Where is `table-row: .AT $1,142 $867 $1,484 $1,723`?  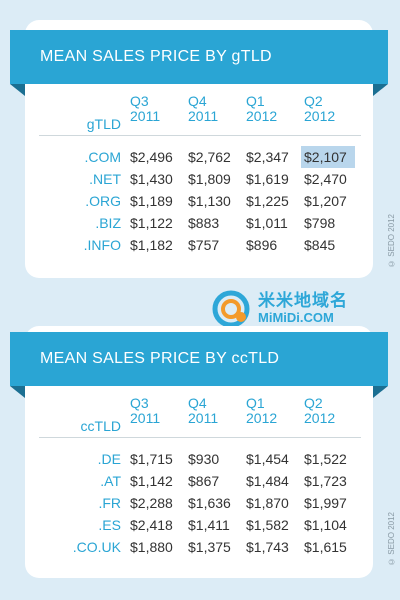 table-row: .AT $1,142 $867 $1,484 $1,723 is located at coordinates (200, 481).